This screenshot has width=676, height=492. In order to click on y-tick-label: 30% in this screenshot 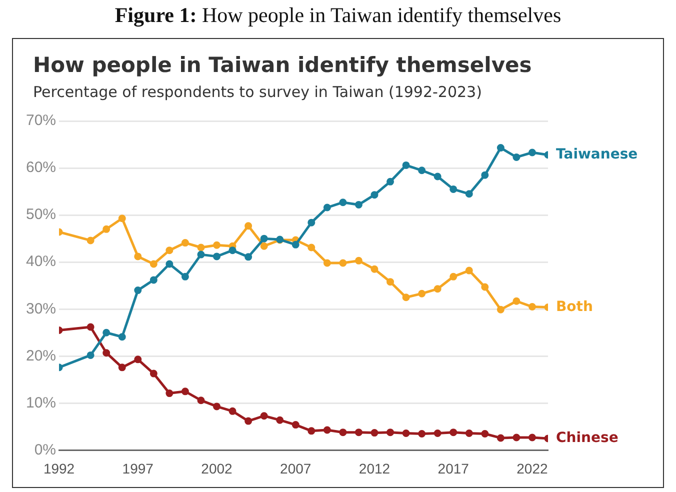, I will do `click(41, 309)`.